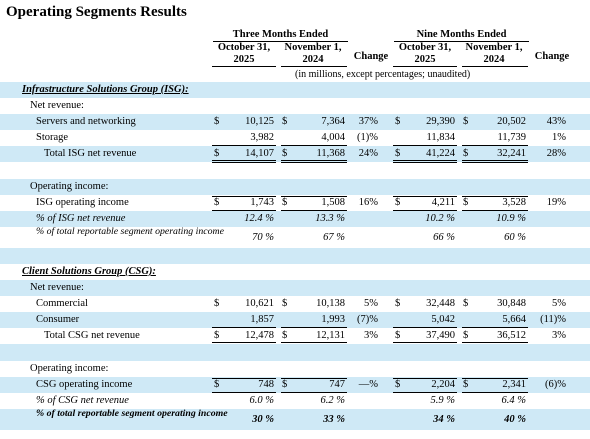 The image size is (590, 439). What do you see at coordinates (559, 336) in the screenshot?
I see `change-cell: 3%` at bounding box center [559, 336].